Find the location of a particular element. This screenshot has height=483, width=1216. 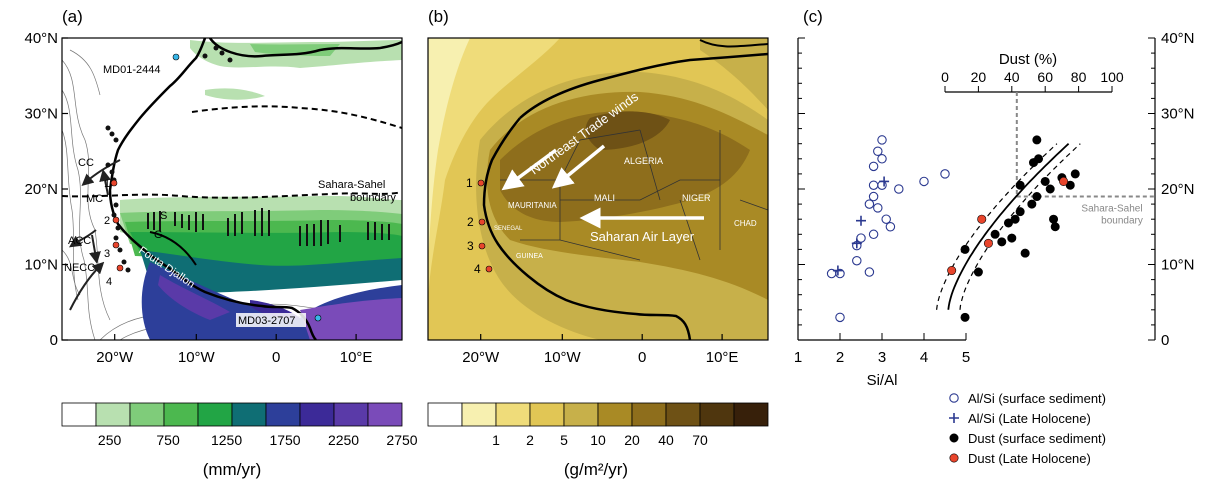

si-al-tick-label: 5 is located at coordinates (966, 357).